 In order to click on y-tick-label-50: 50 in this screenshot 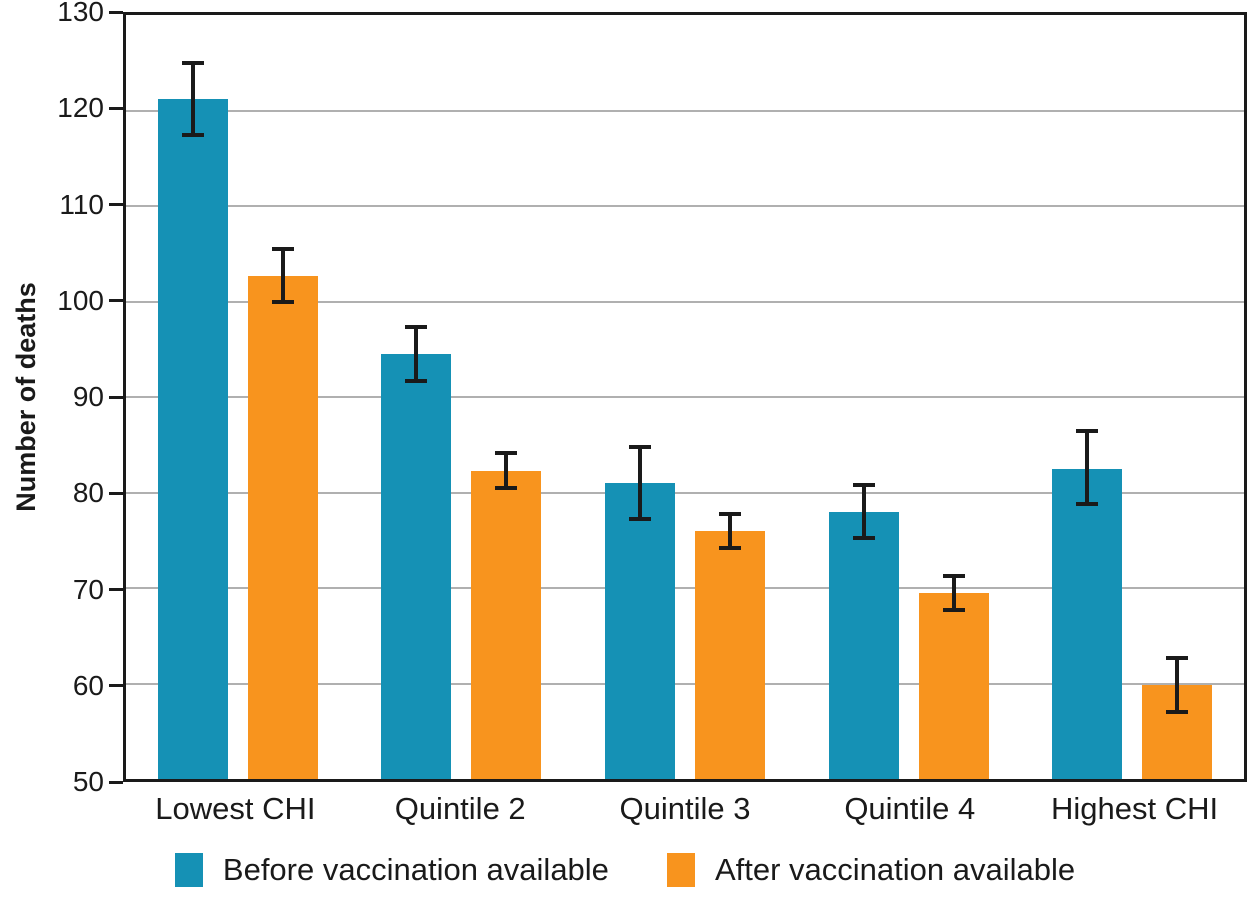, I will do `click(88, 781)`.